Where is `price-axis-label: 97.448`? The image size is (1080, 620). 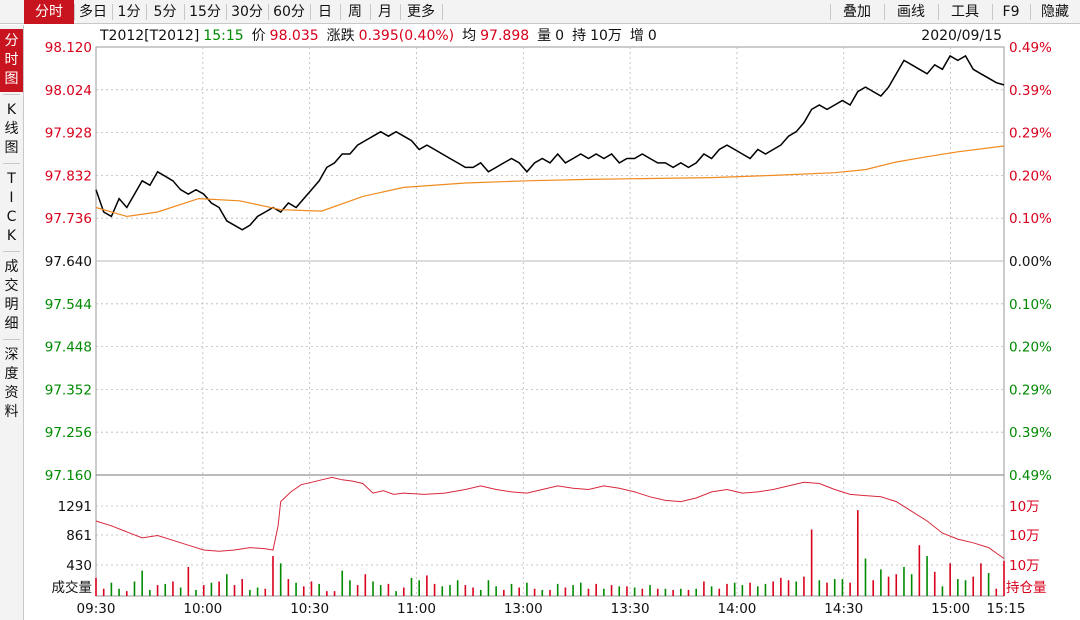 price-axis-label: 97.448 is located at coordinates (68, 348).